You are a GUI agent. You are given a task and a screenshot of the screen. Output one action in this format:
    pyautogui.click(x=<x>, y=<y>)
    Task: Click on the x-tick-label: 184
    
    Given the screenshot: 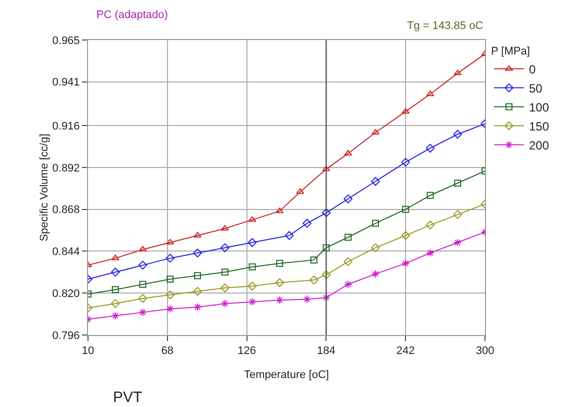 What is the action you would take?
    pyautogui.click(x=326, y=351)
    